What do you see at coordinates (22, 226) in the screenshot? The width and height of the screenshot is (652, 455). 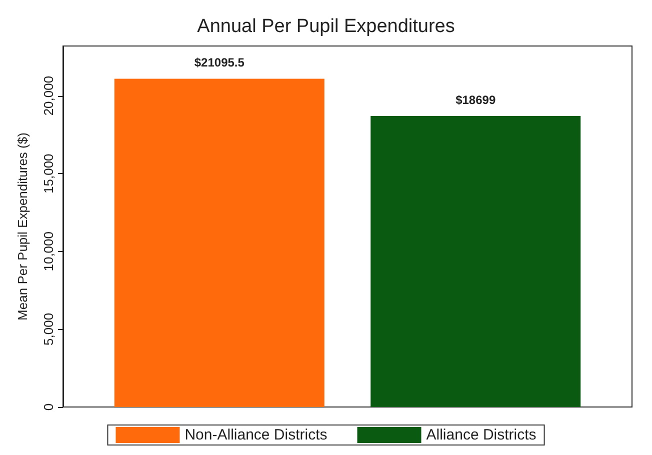 I see `y-axis-title: Mean Per Pupil Expenditures ($)` at bounding box center [22, 226].